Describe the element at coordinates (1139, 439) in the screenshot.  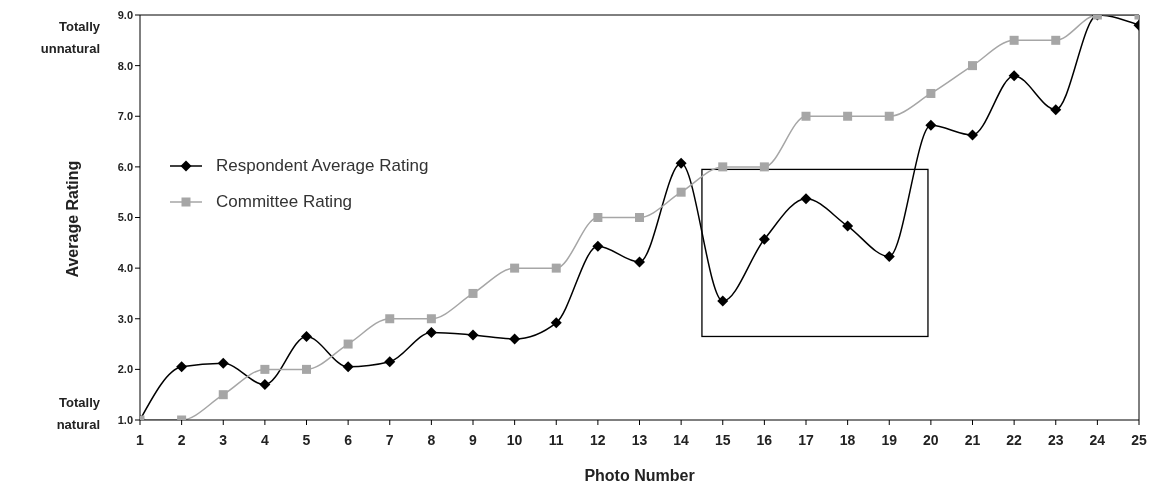
I see `x-tick-label: 25` at that location.